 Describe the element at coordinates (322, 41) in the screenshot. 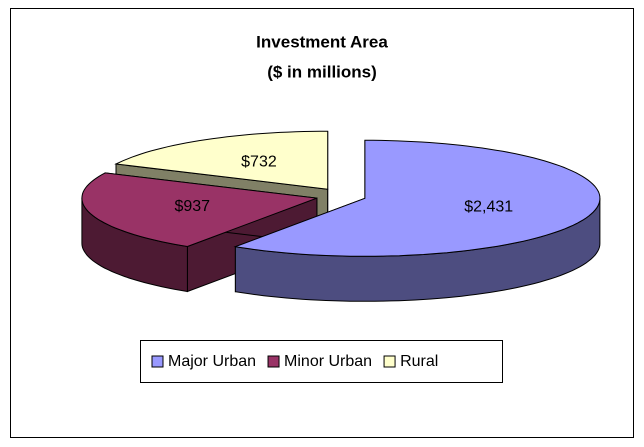

I see `chart-title: Investment Area` at that location.